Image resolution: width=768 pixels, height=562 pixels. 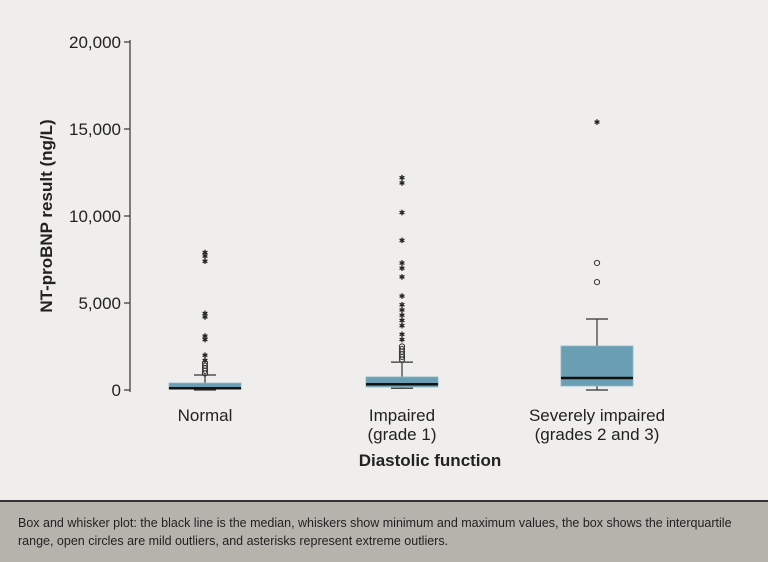 What do you see at coordinates (99, 303) in the screenshot?
I see `y-tick-label: 5,000` at bounding box center [99, 303].